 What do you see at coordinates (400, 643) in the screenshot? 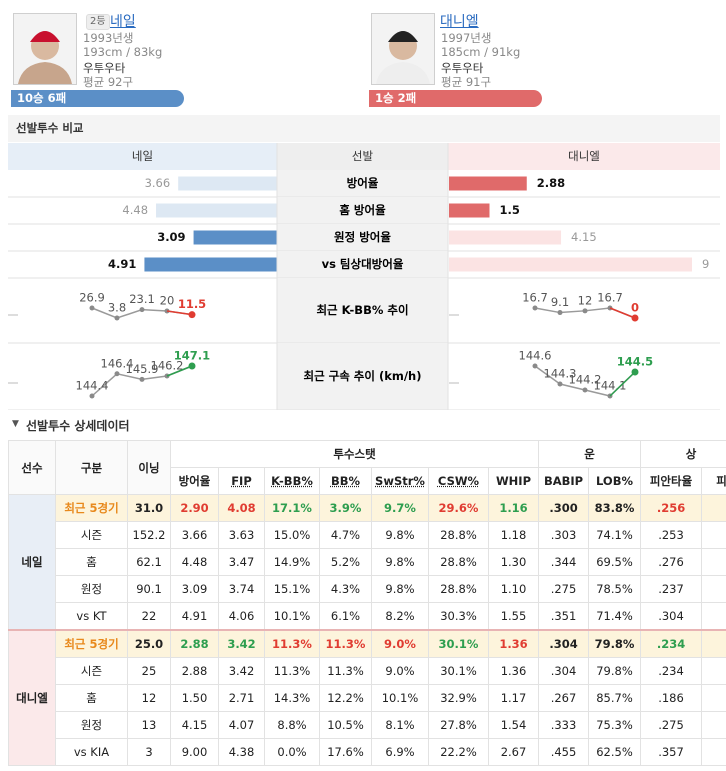
I see `stat-cell: 9.0%` at bounding box center [400, 643].